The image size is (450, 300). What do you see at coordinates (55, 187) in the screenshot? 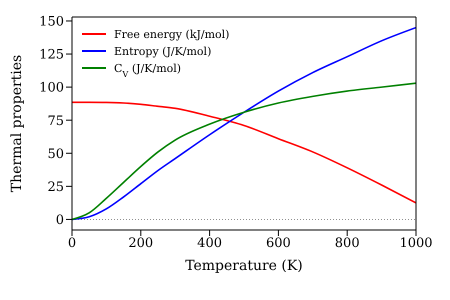
I see `y-tick-label: 25` at bounding box center [55, 187].